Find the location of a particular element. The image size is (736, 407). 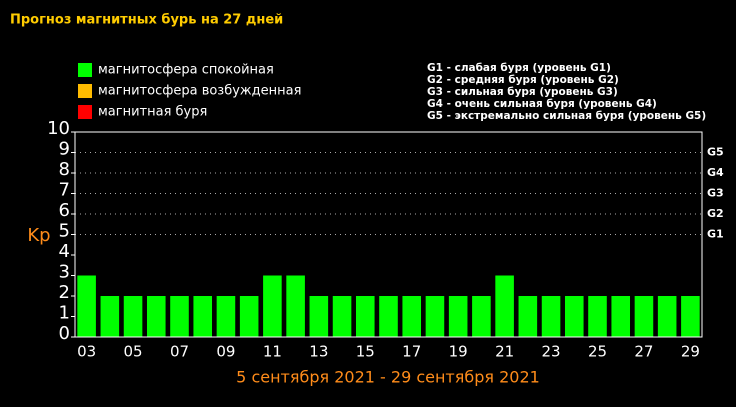

y-tick-label: 0 is located at coordinates (64, 333).